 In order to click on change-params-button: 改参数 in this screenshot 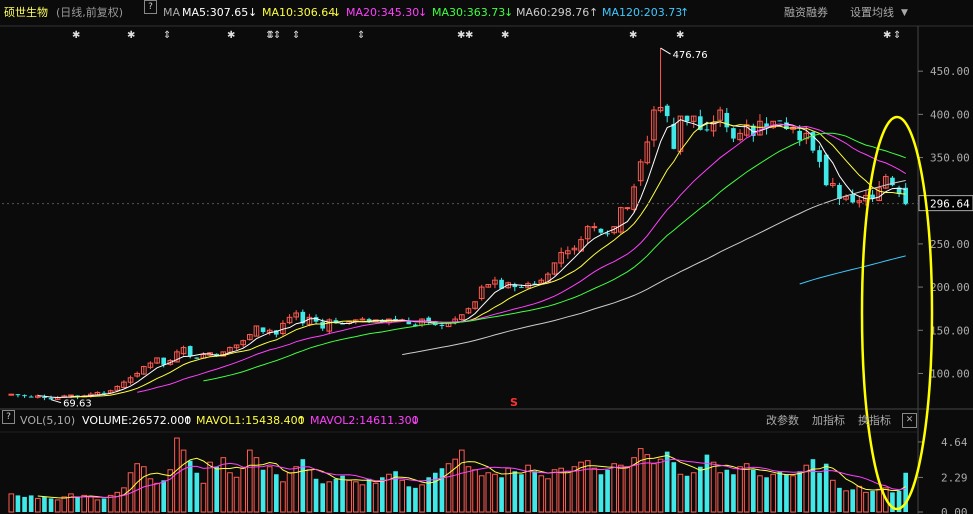, I will do `click(782, 420)`.